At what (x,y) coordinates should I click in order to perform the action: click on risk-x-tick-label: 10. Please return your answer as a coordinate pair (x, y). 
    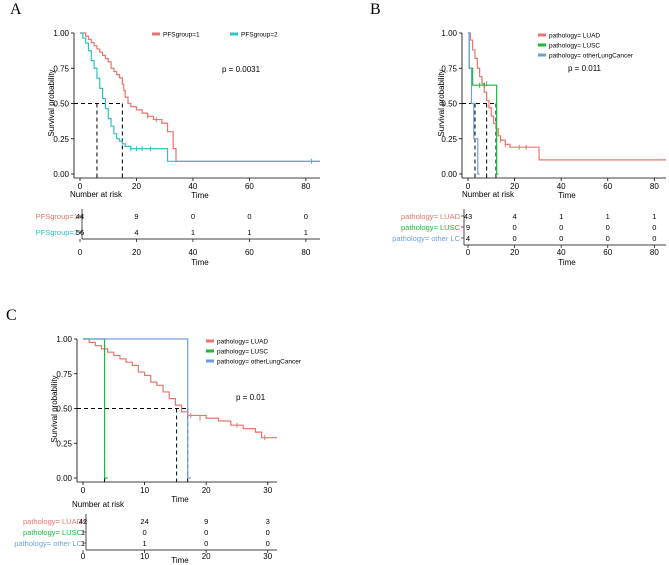
    Looking at the image, I should click on (144, 556).